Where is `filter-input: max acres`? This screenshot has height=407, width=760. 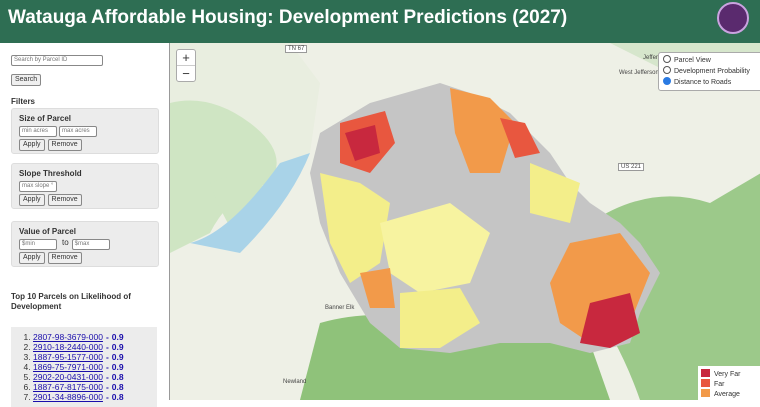
filter-input: max acres is located at coordinates (78, 131).